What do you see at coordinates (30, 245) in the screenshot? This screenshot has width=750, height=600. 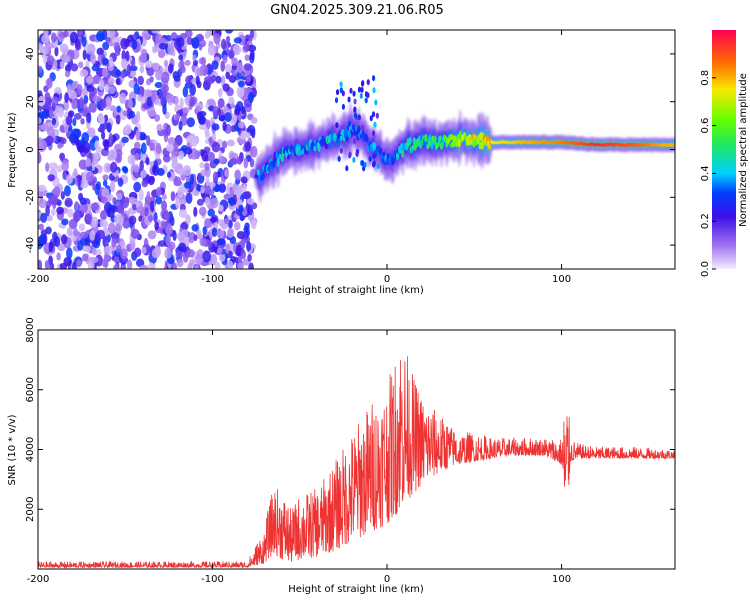 I see `spectrogram-y-tick-label: -40` at bounding box center [30, 245].